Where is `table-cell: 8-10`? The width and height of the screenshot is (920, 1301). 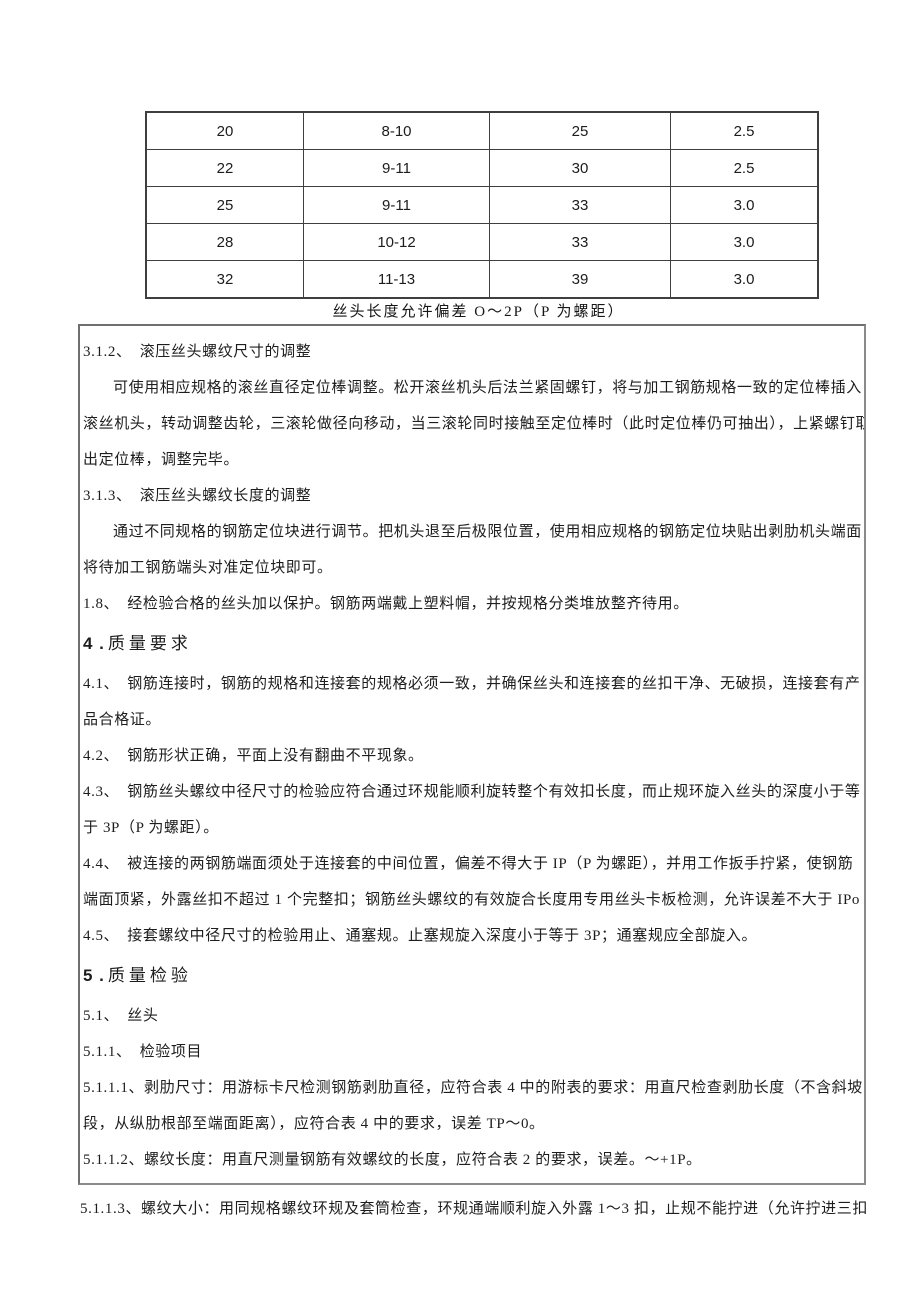
table-cell: 8-10 is located at coordinates (396, 130).